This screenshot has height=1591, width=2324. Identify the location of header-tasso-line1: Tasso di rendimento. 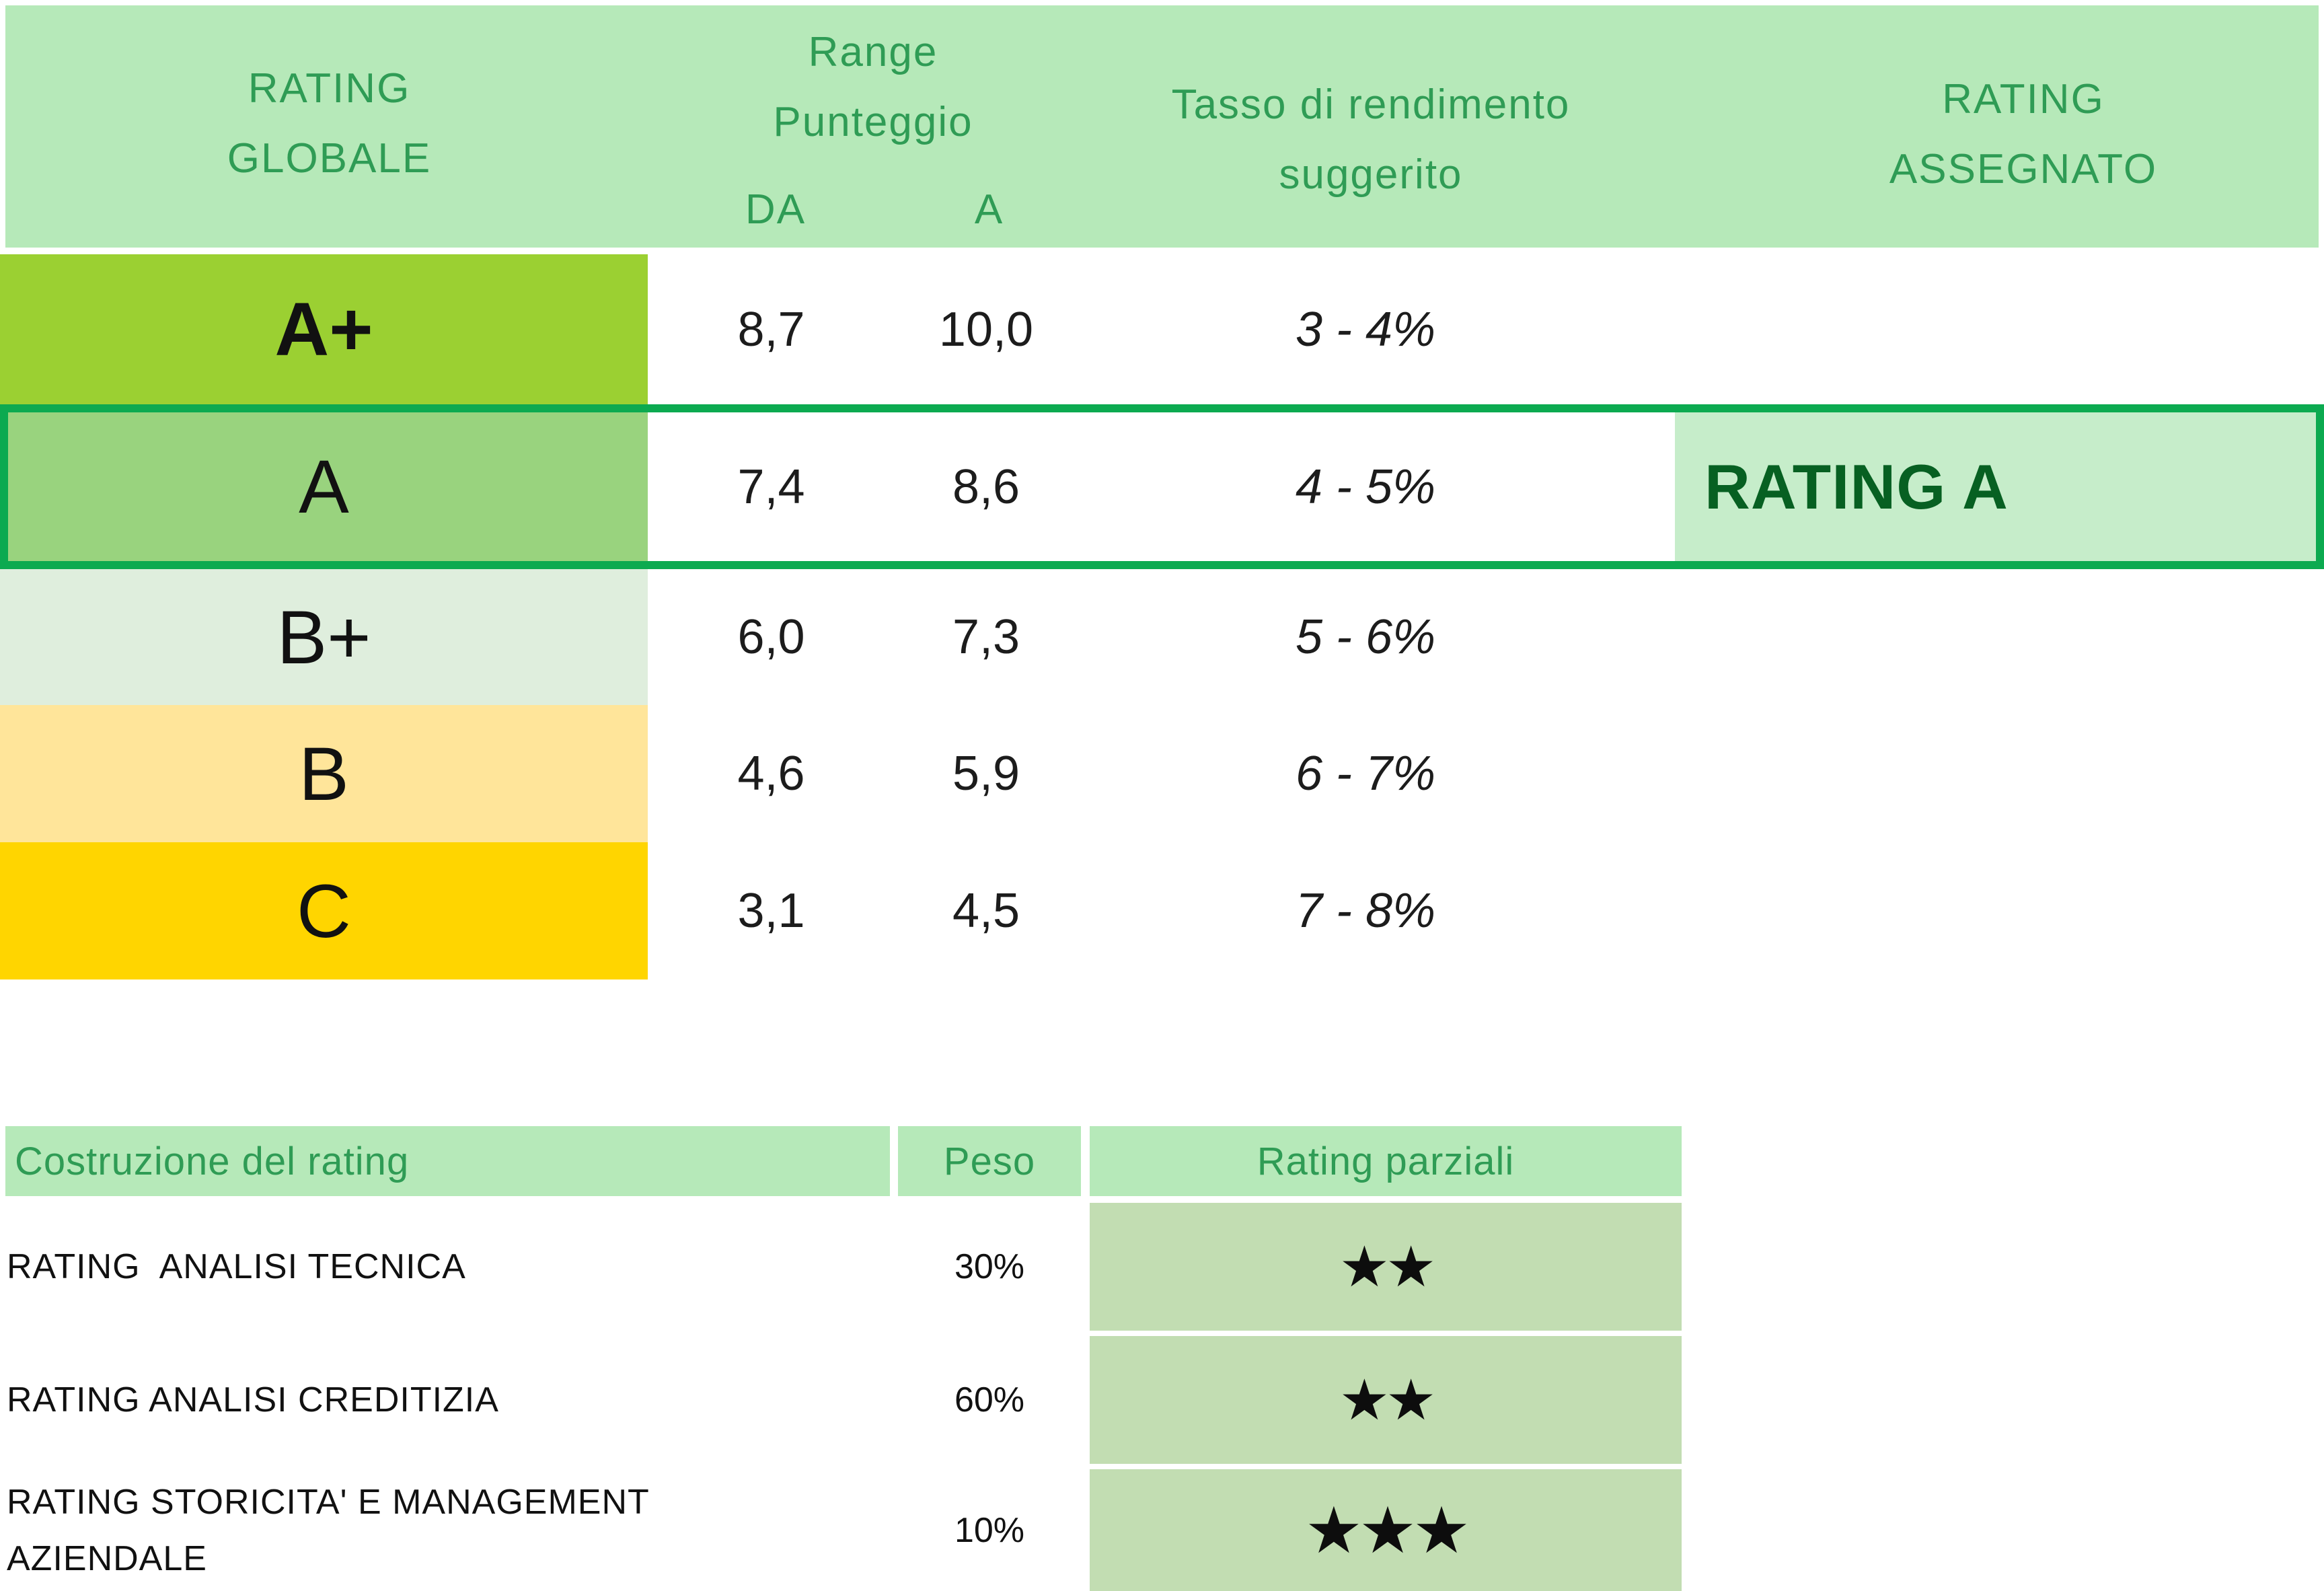
(1371, 104).